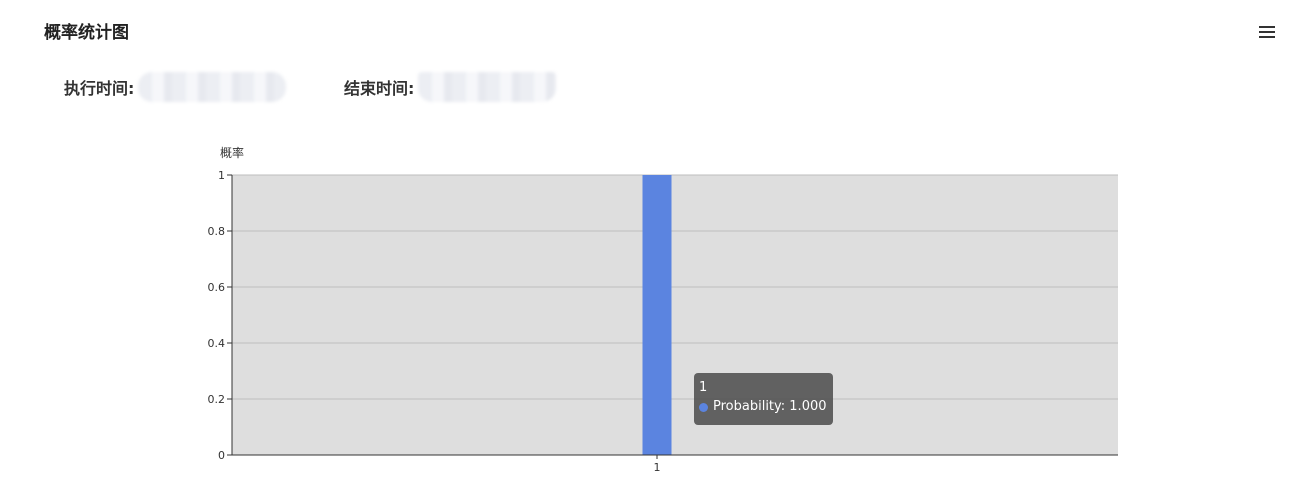 The height and width of the screenshot is (504, 1292). I want to click on chart-tooltip: 1 Probability: 1.000, so click(763, 399).